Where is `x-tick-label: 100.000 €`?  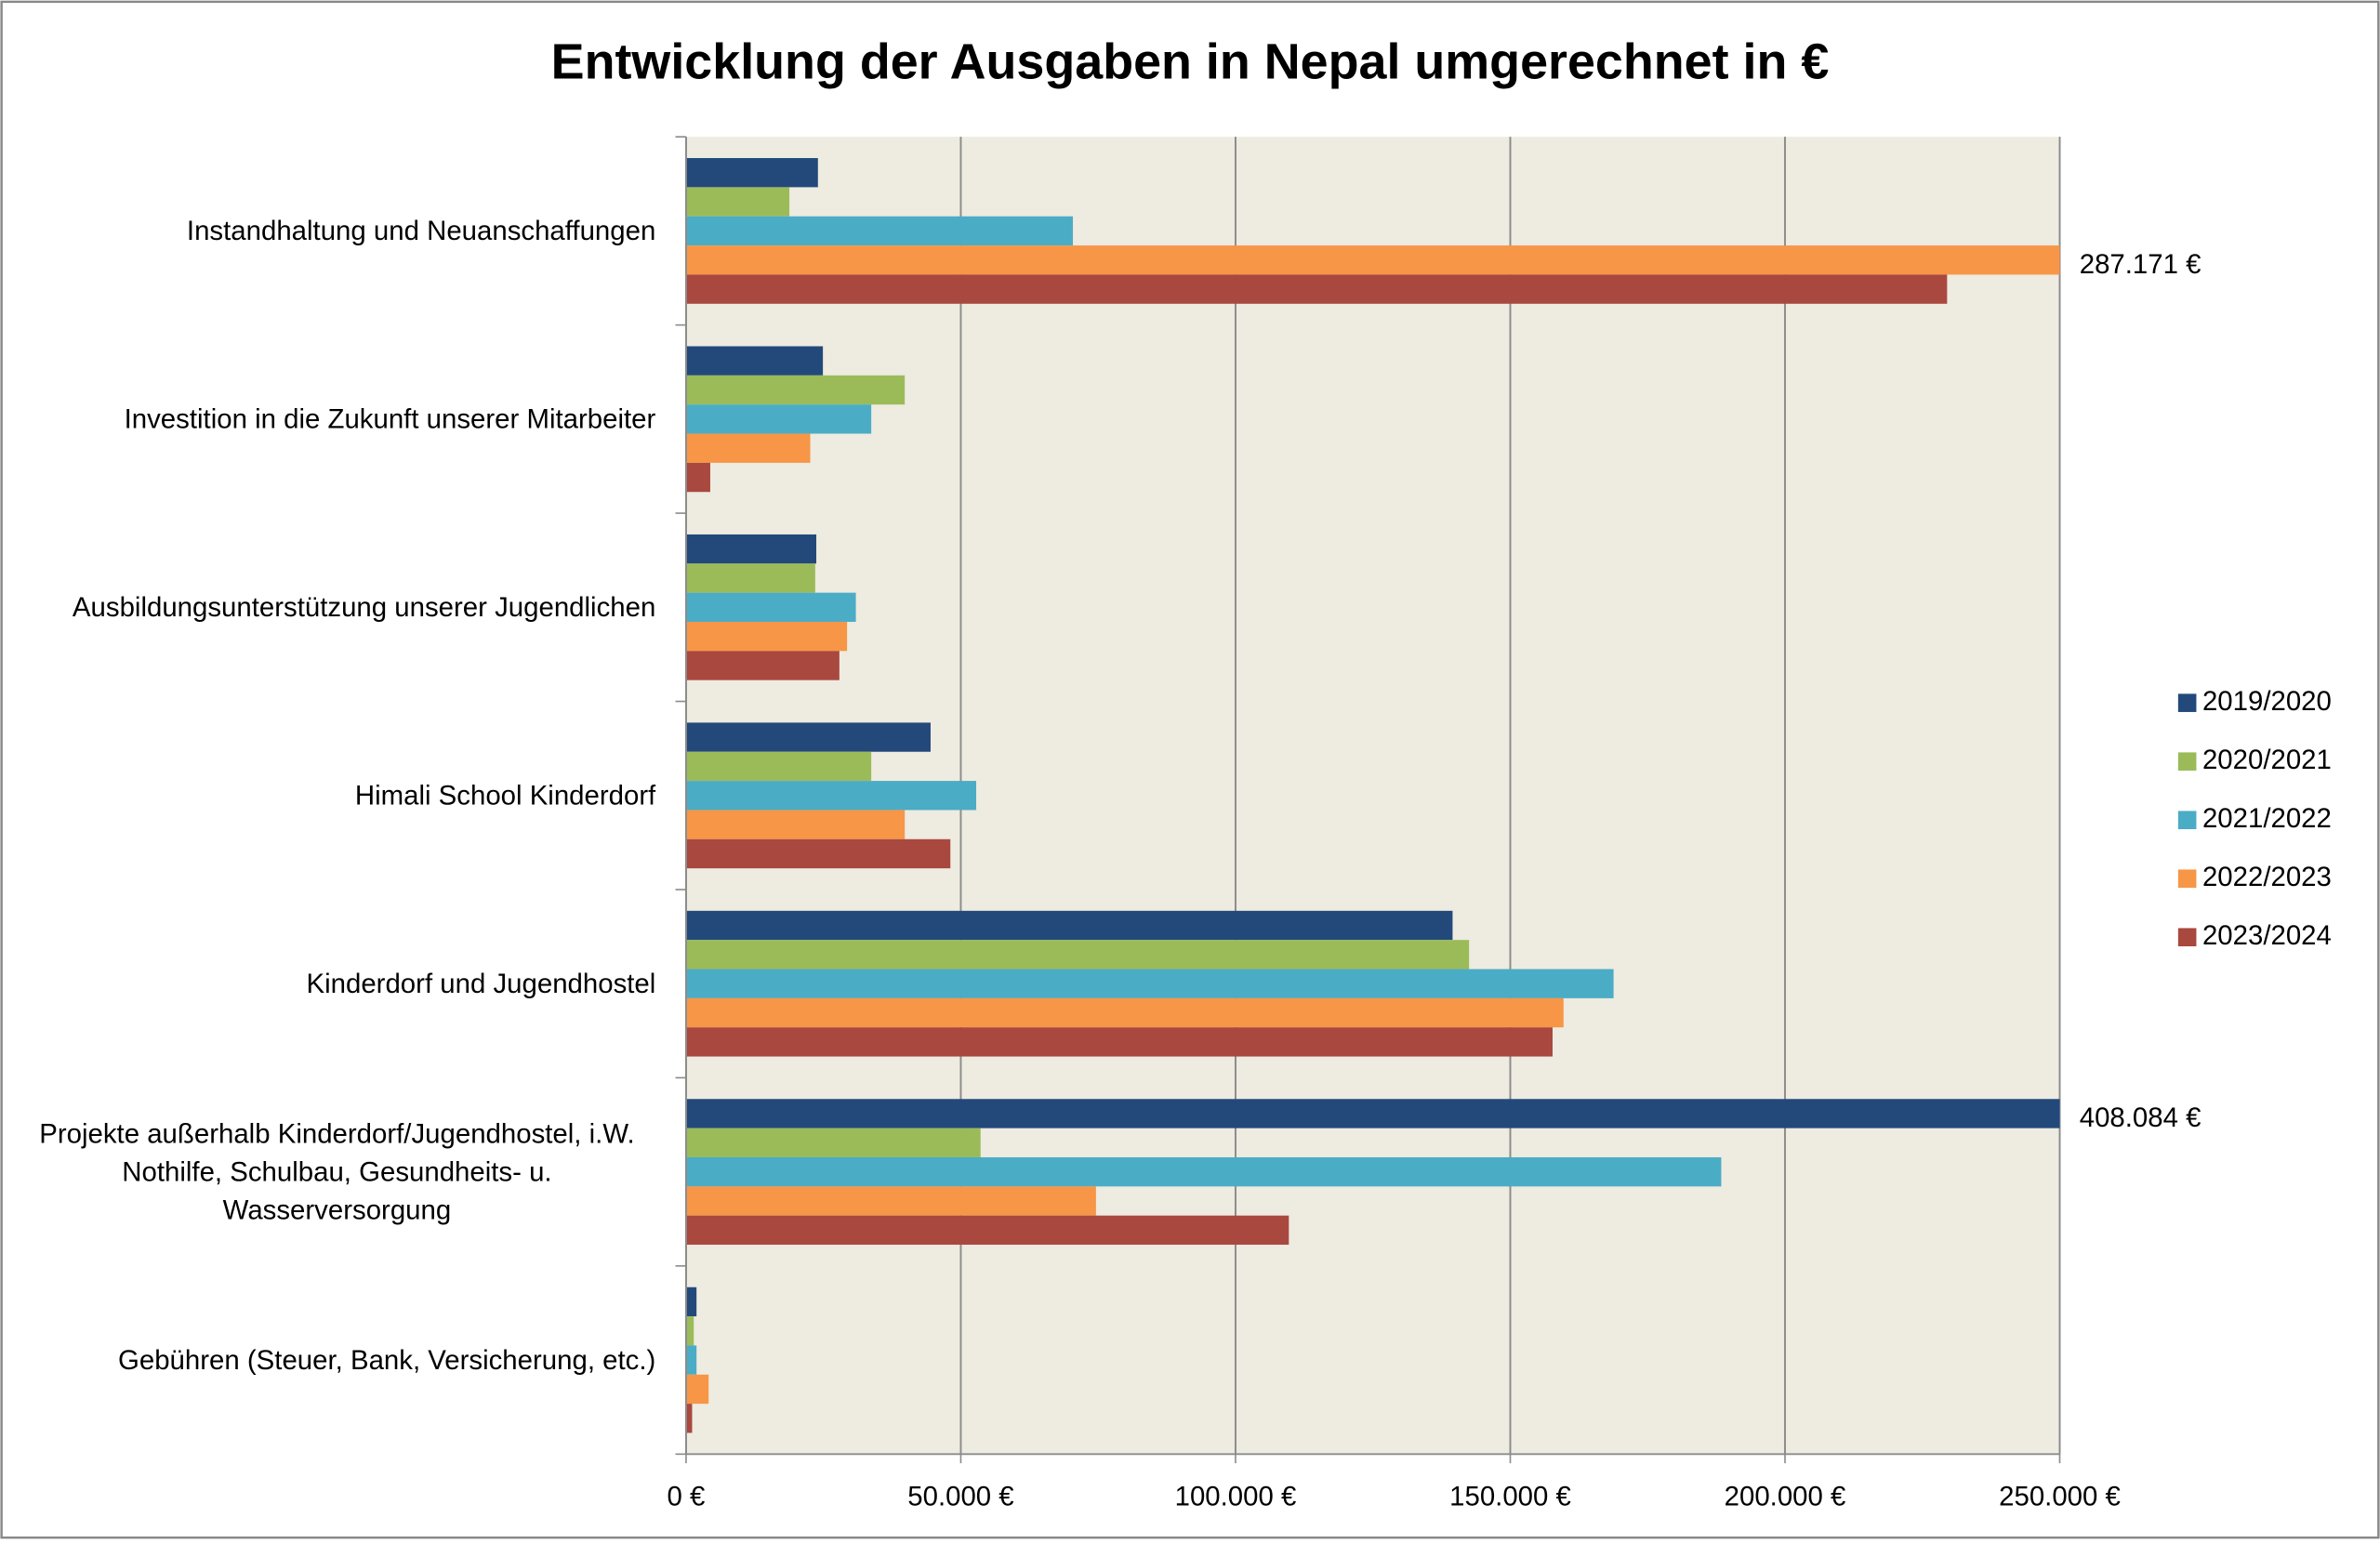 x-tick-label: 100.000 € is located at coordinates (1236, 1496).